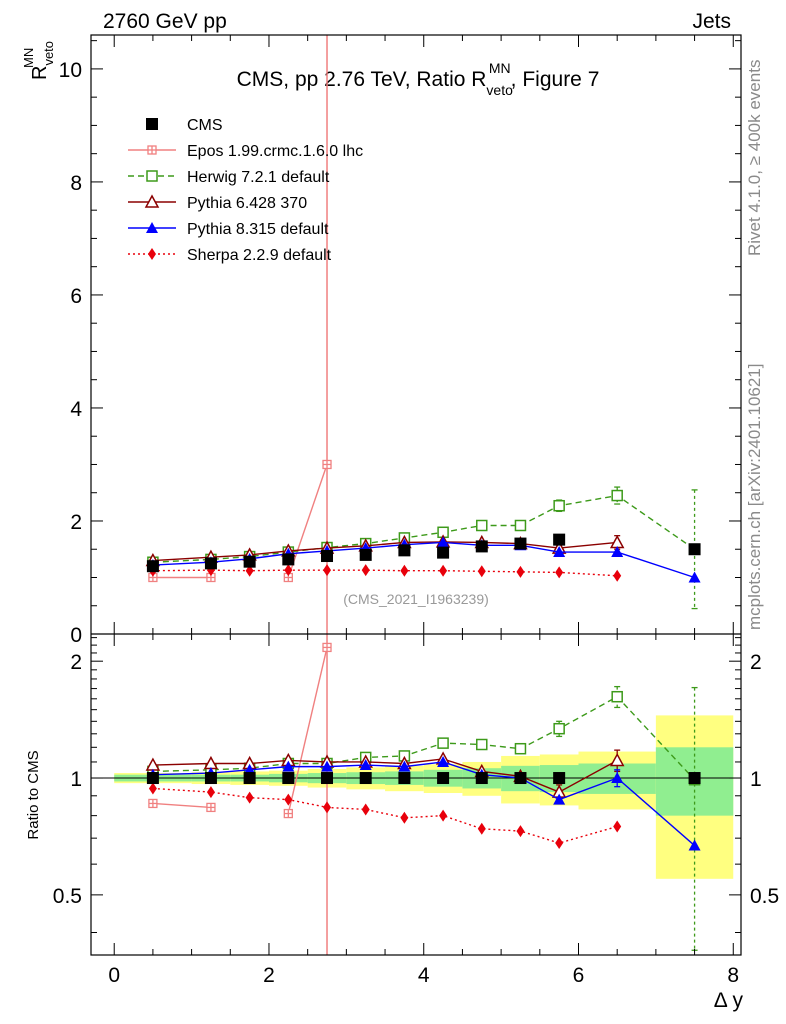 The height and width of the screenshot is (1024, 786). What do you see at coordinates (114, 975) in the screenshot?
I see `x-tick-label: 0` at bounding box center [114, 975].